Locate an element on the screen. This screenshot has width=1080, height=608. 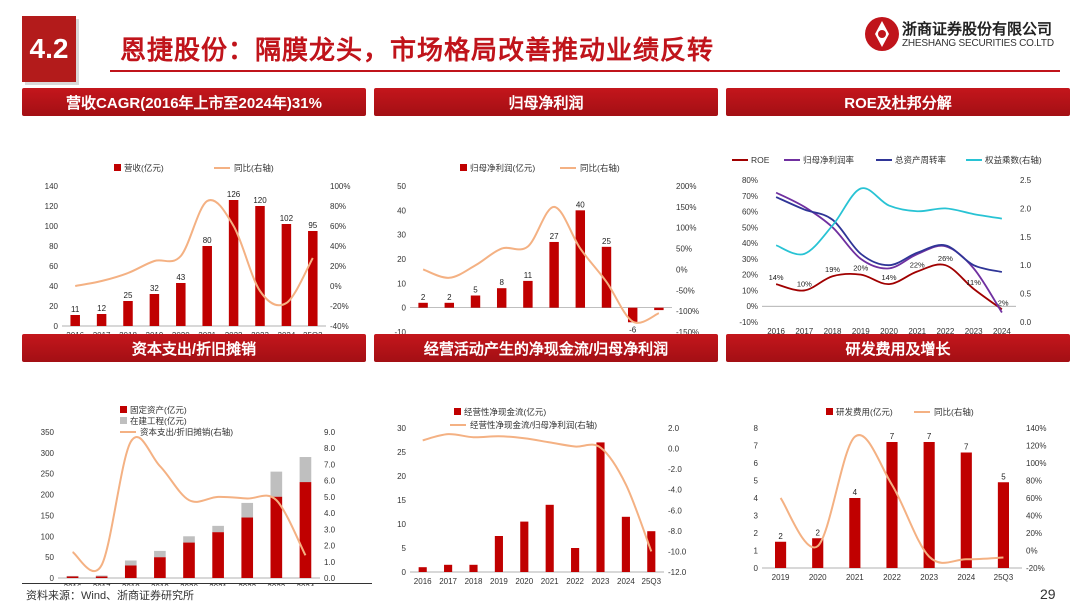
data-label: 14% is located at coordinates (888, 277).